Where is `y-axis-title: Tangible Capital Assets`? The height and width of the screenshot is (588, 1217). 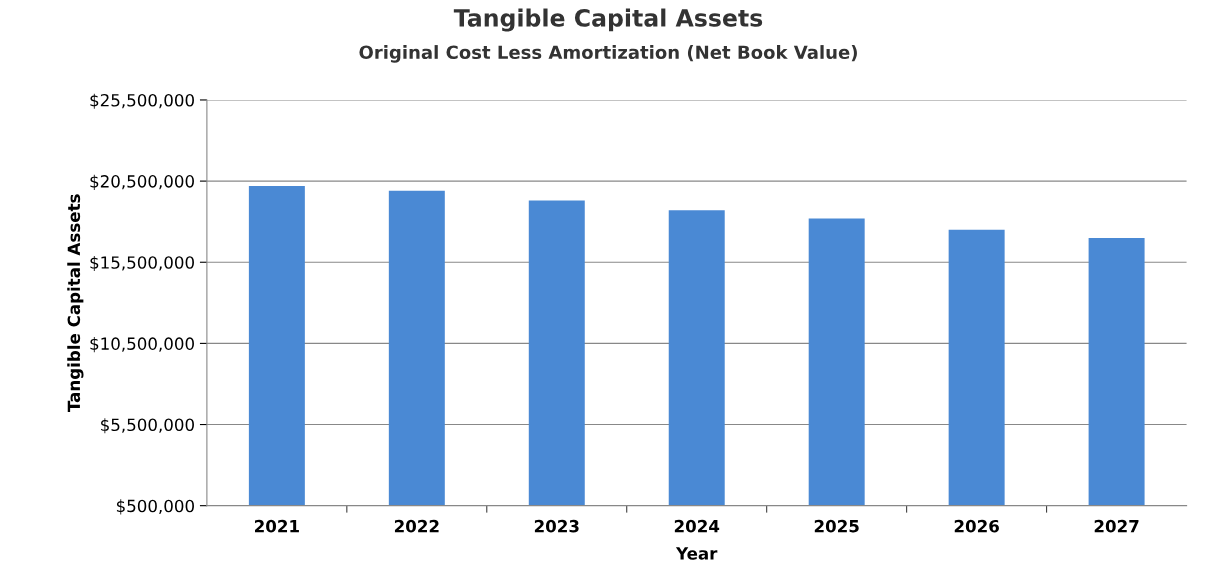 y-axis-title: Tangible Capital Assets is located at coordinates (75, 303).